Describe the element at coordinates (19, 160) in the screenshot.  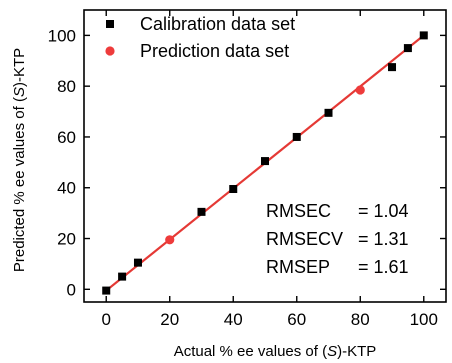
I see `y-axis-title: Predicted % ee values of (S)-KTP` at that location.